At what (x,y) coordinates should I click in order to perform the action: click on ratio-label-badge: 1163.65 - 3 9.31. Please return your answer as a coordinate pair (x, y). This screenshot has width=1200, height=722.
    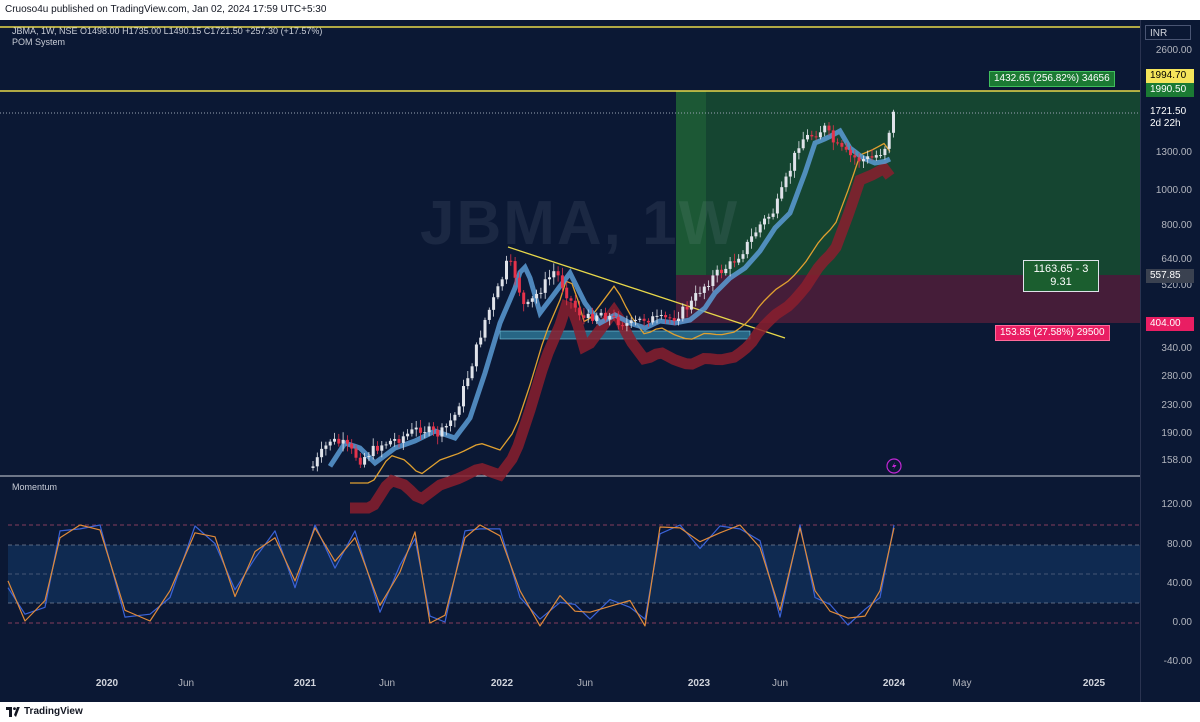
    Looking at the image, I should click on (1061, 276).